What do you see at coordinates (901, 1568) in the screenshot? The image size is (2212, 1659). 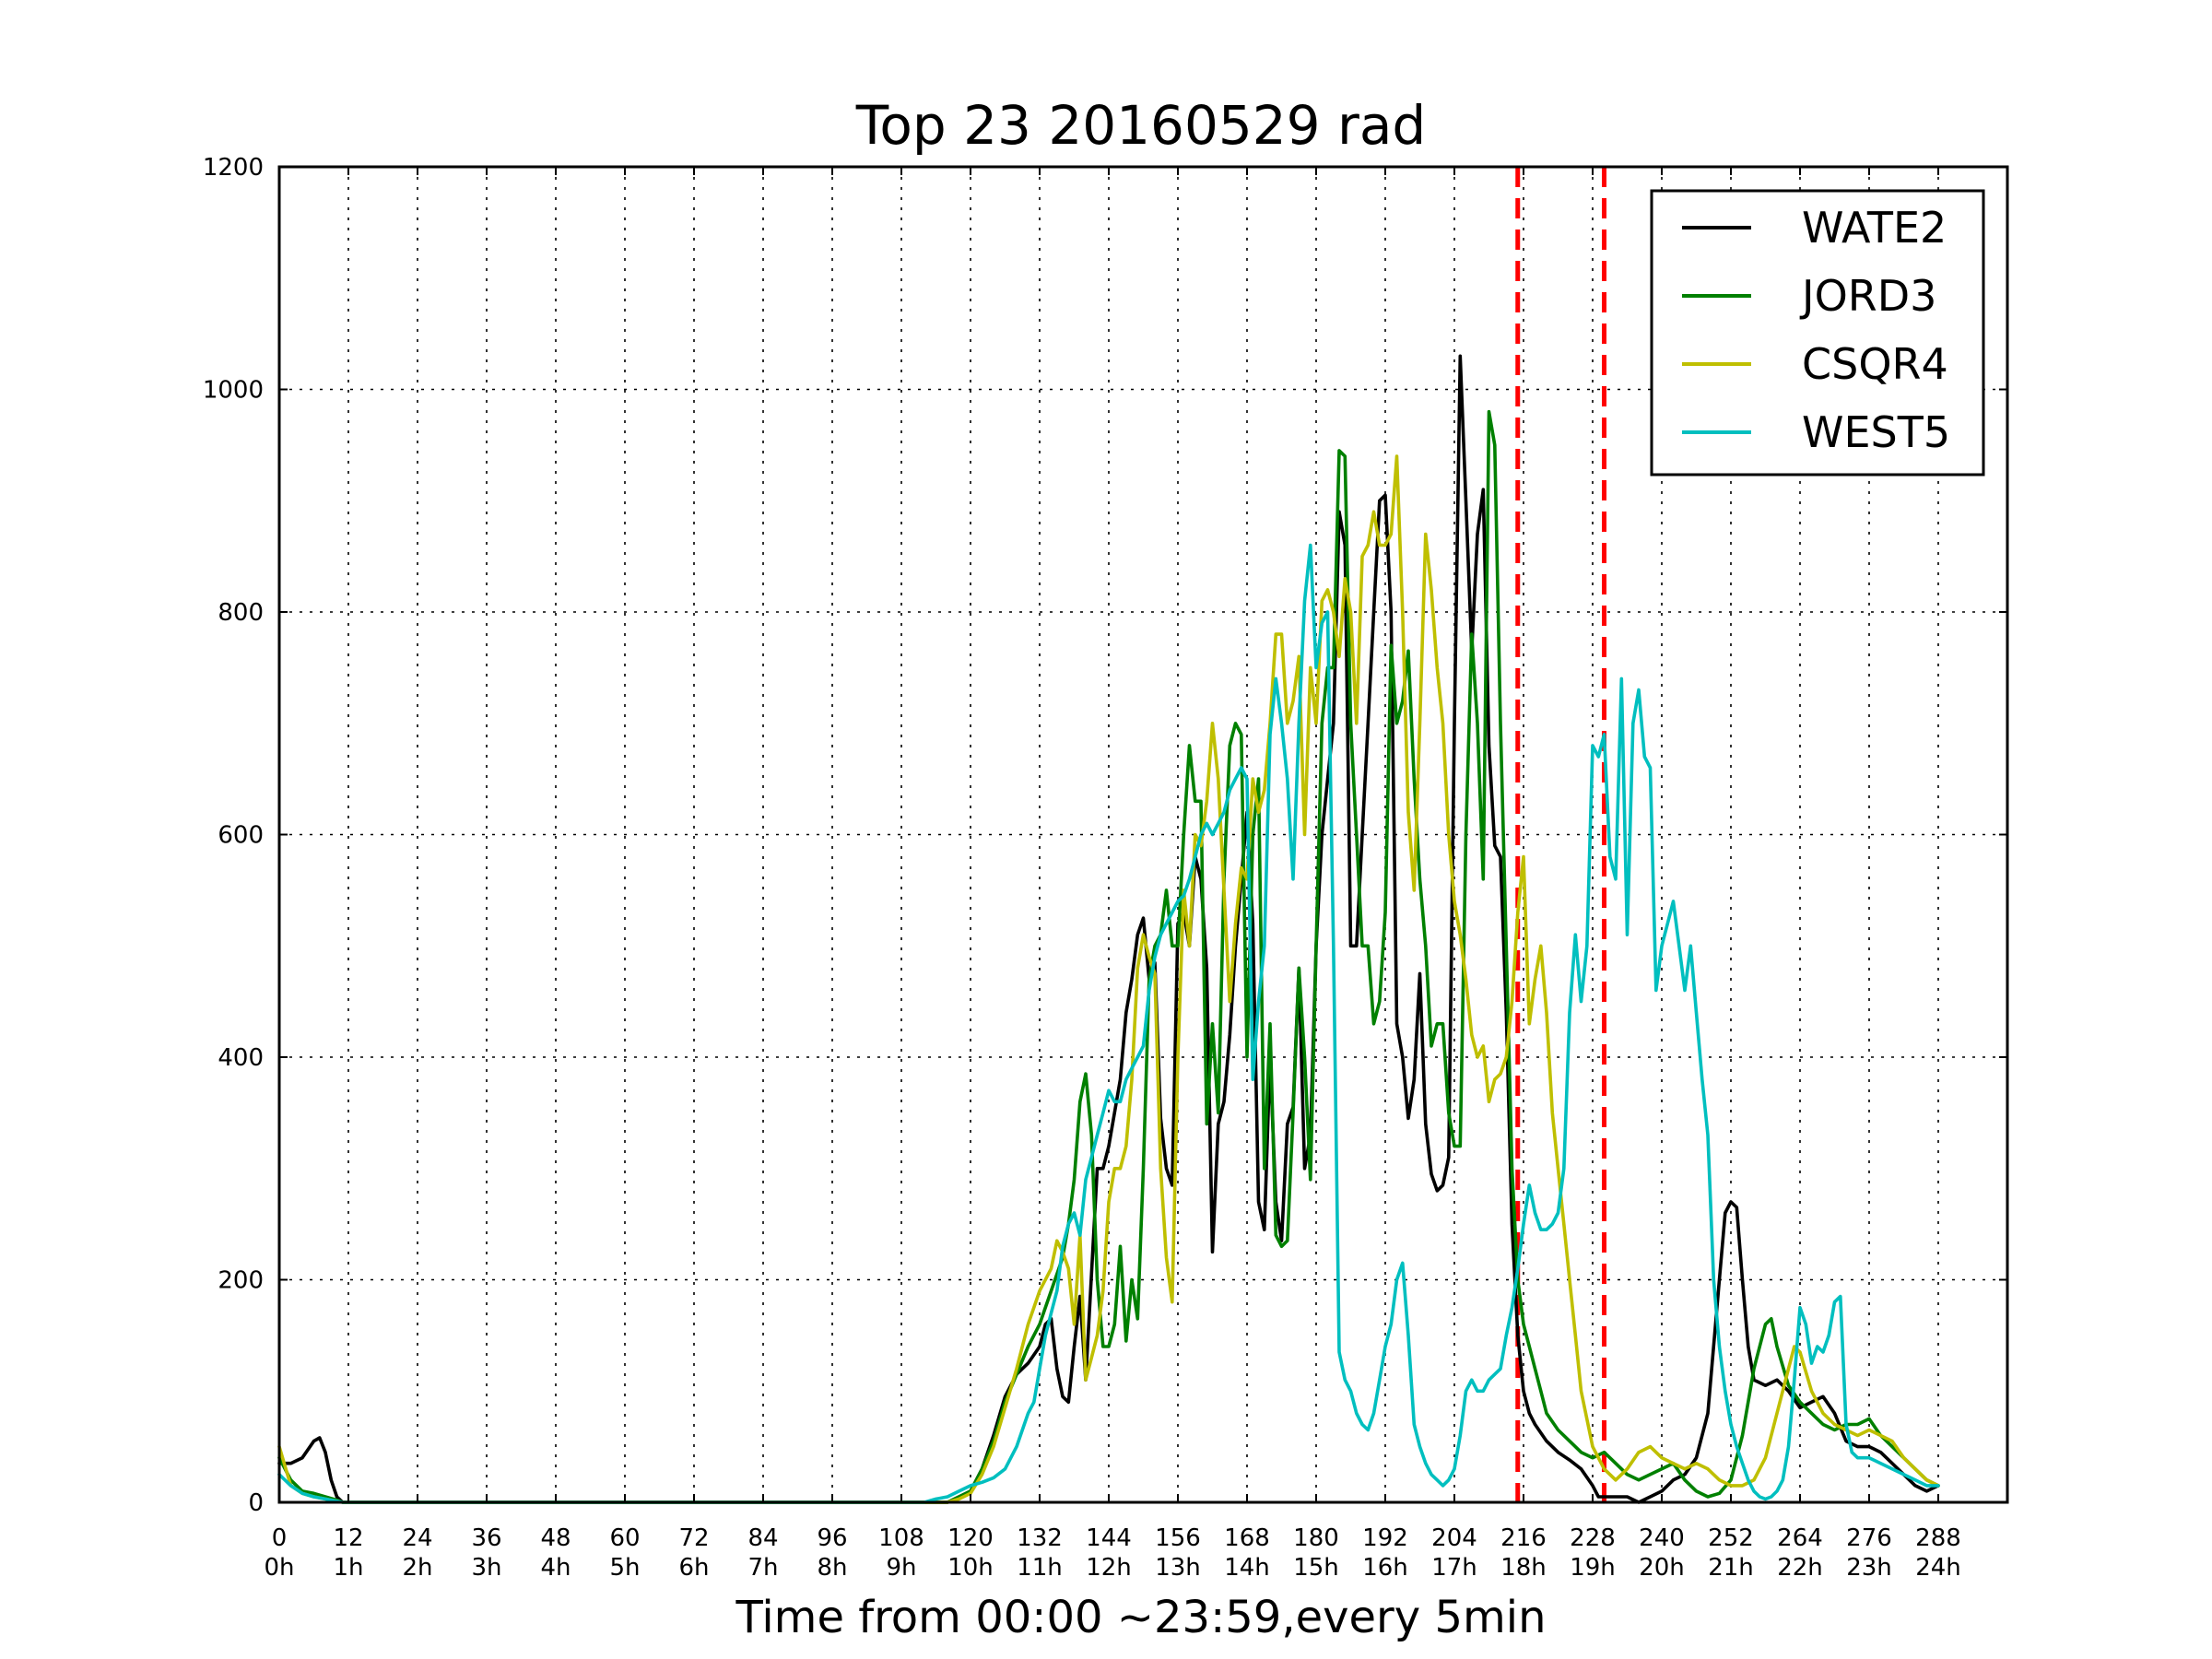 I see `x-tick-hour-label: 9h` at bounding box center [901, 1568].